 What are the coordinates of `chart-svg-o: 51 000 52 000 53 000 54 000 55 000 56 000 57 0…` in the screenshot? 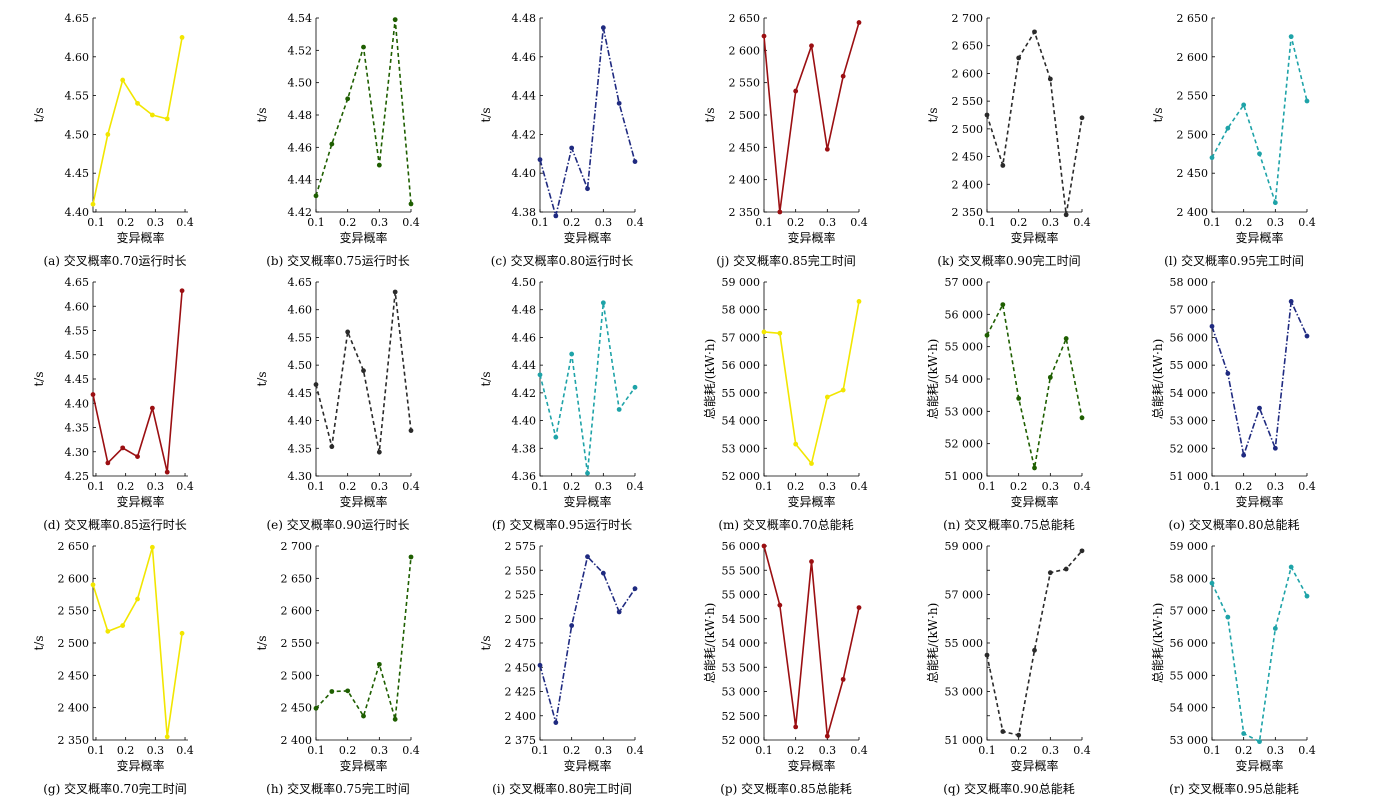 It's located at (1233, 392).